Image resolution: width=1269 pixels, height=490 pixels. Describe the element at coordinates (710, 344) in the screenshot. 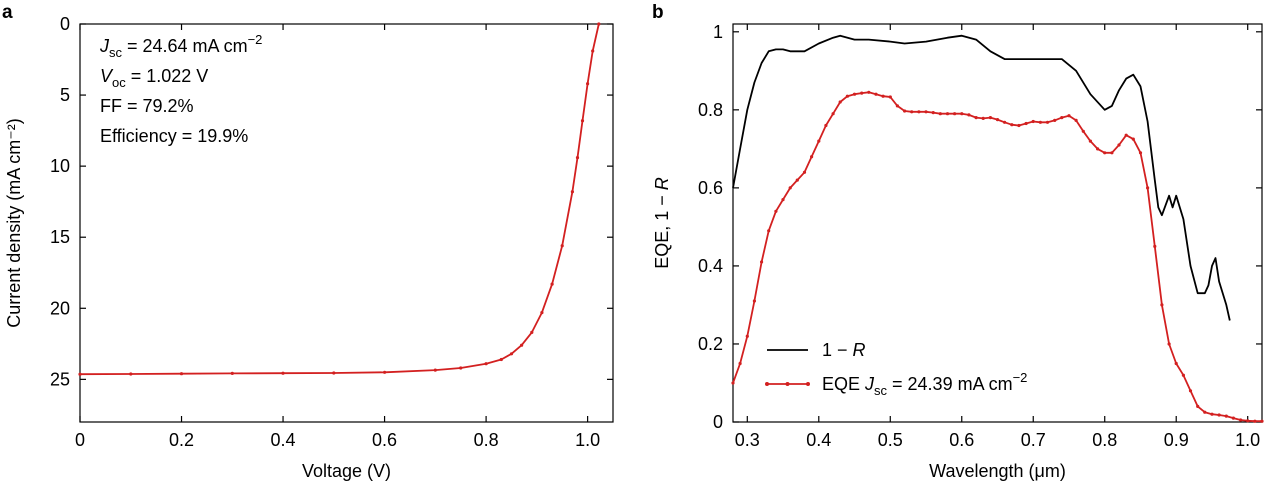

I see `y-tick-label: 0.2` at that location.